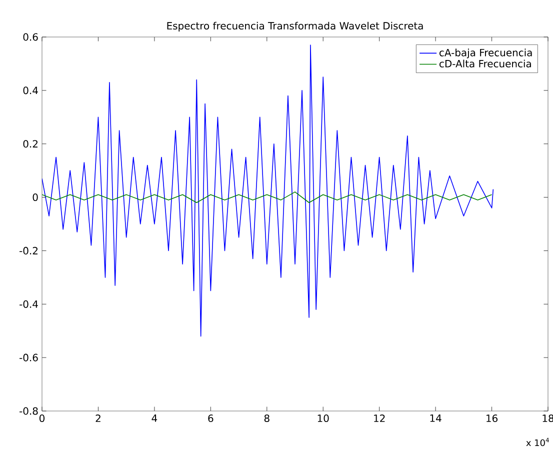 The width and height of the screenshot is (553, 452). Describe the element at coordinates (35, 198) in the screenshot. I see `y-tick-label: 0` at that location.